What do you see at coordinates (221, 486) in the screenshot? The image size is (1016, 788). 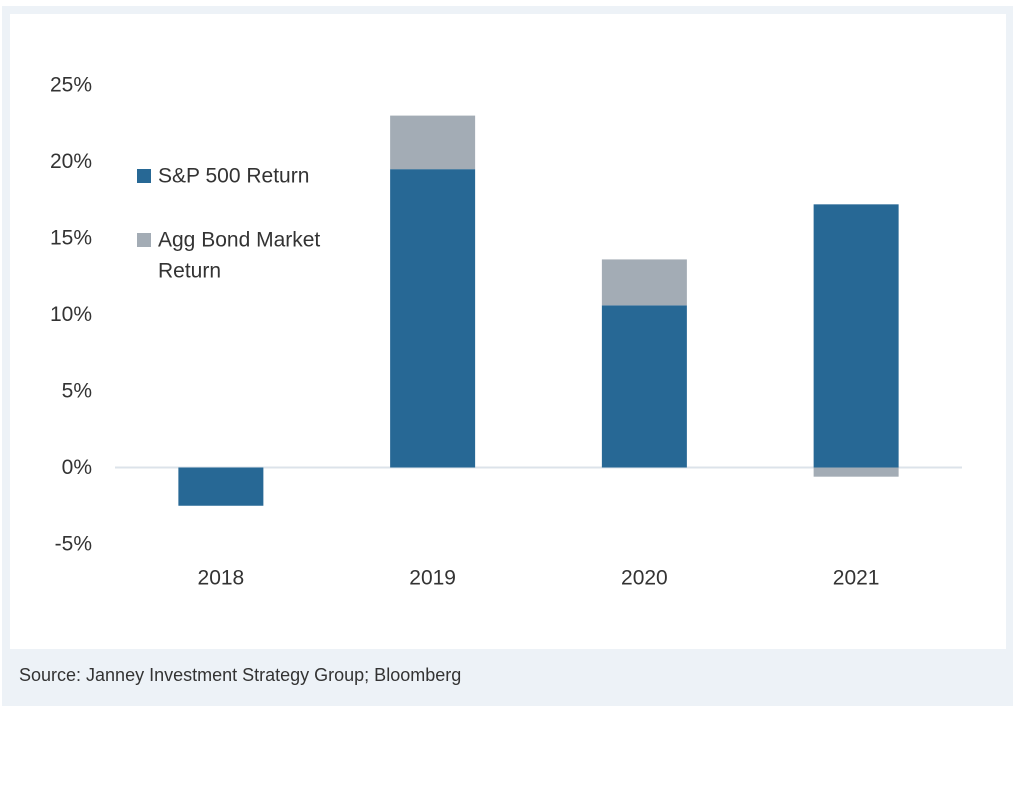 I see `bar-sp500-2018` at bounding box center [221, 486].